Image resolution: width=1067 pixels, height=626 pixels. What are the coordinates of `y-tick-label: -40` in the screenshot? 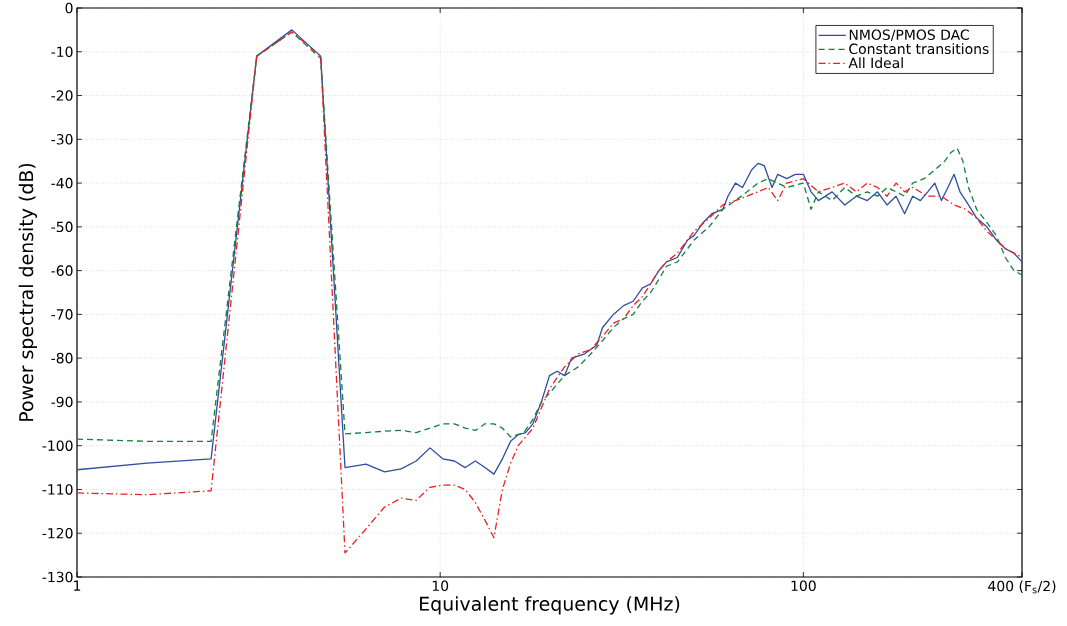 It's located at (62, 183).